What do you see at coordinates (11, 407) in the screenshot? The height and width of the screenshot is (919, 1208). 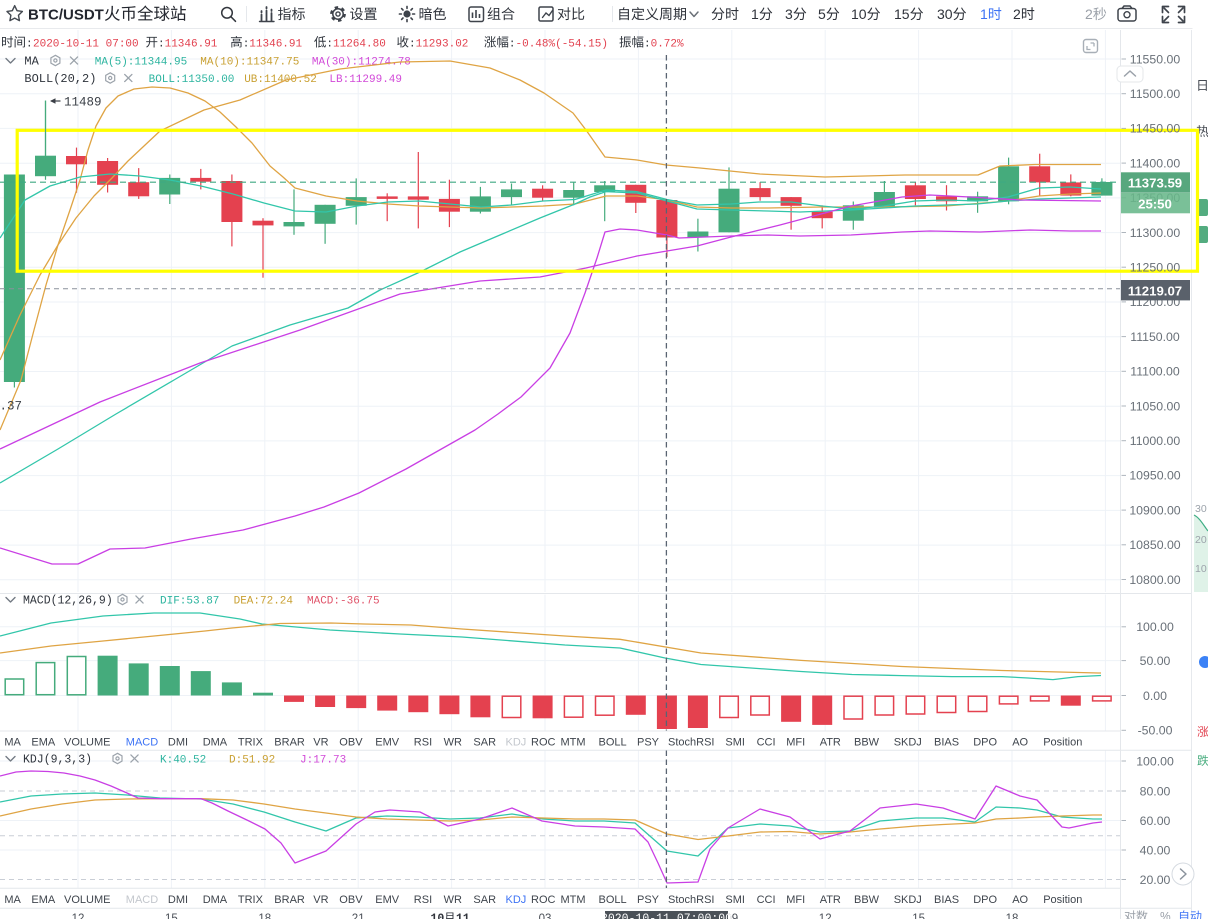 I see `svg-text: 0.37` at bounding box center [11, 407].